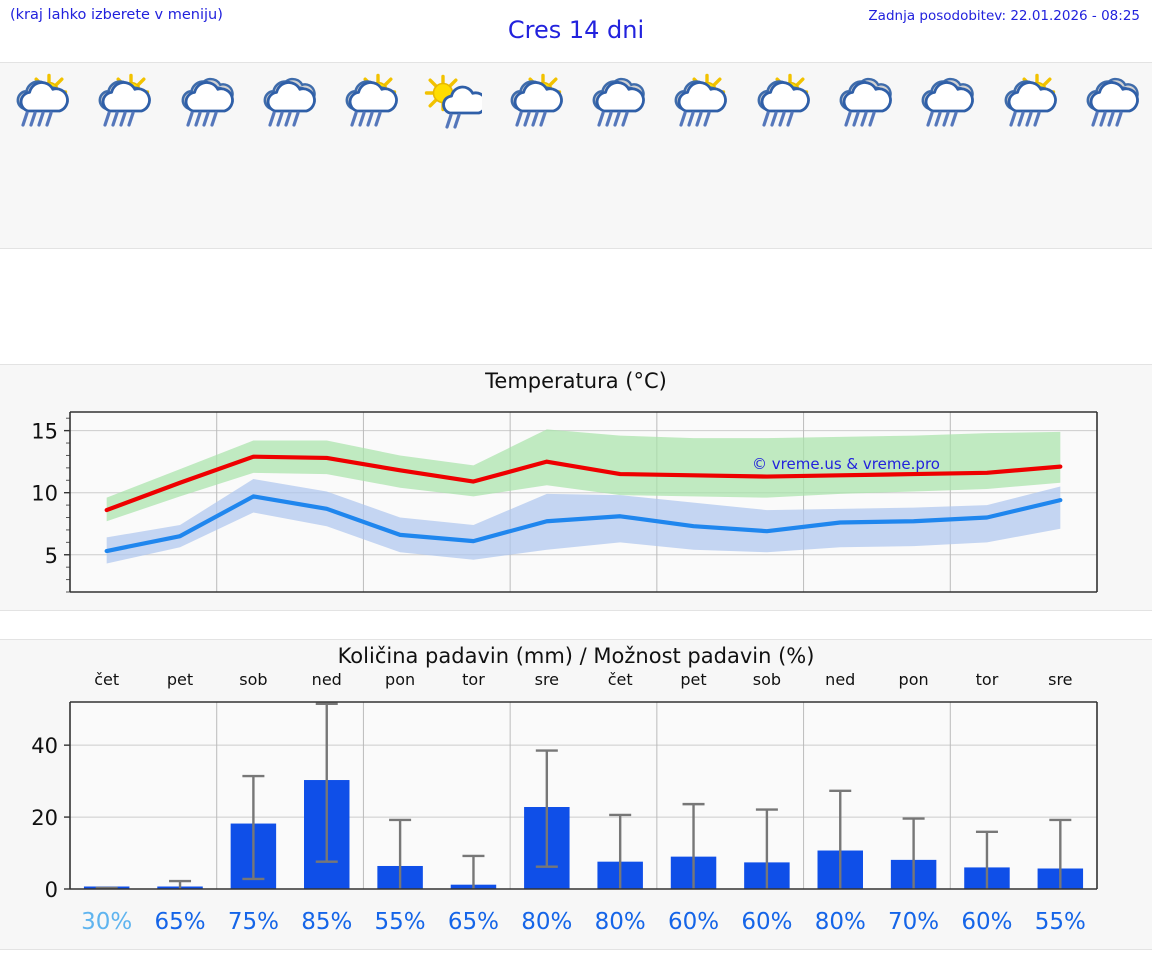 This screenshot has height=975, width=1152. Describe the element at coordinates (1004, 16) in the screenshot. I see `last-updated: Zadnja posodobitev: 22.01.2026 - 08:25` at that location.